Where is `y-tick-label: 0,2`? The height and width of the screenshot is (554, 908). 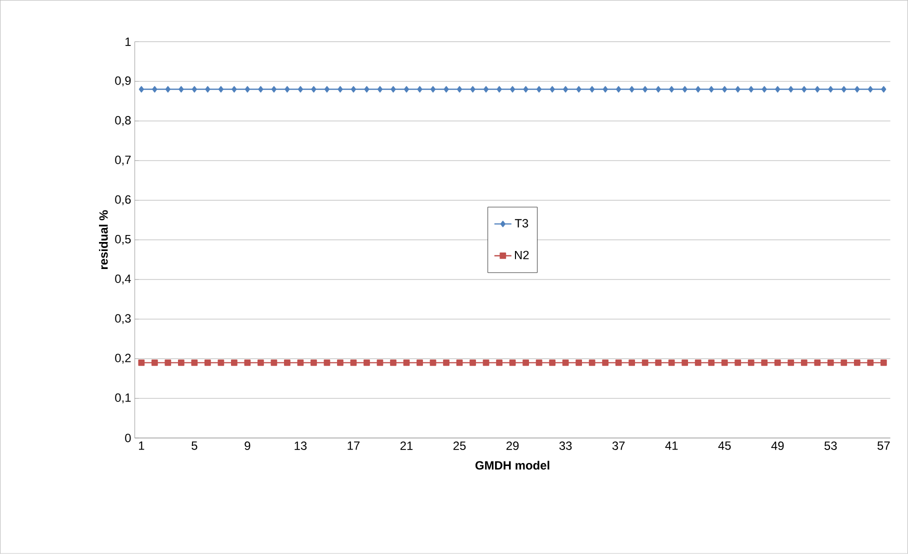
y-tick-label: 0,2 is located at coordinates (123, 359).